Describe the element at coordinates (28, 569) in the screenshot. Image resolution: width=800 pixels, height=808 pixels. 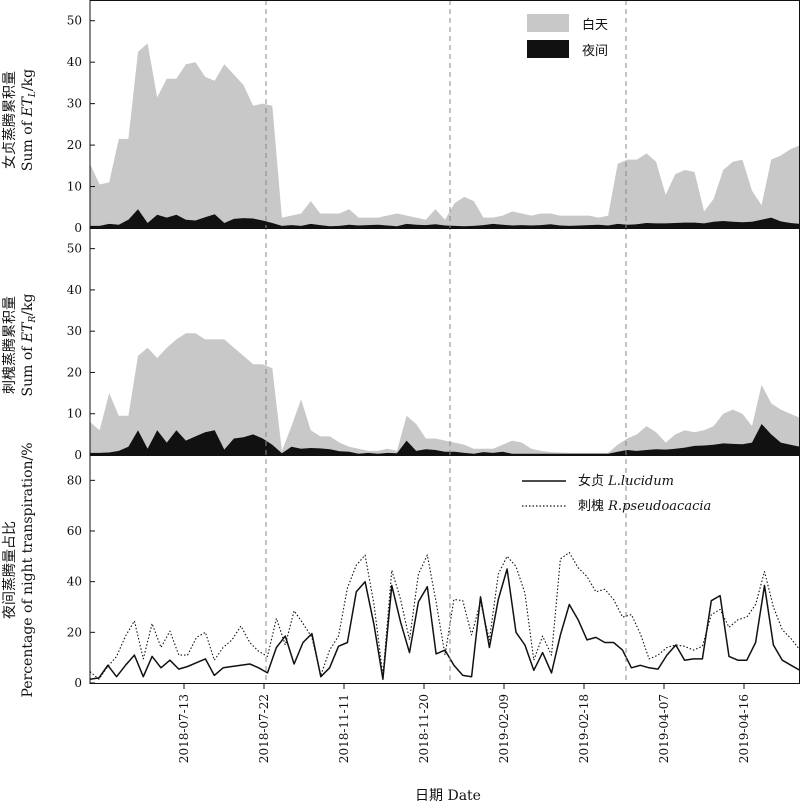
I see `bottom-ylabel-en: Percentage of night transpiration/%` at that location.